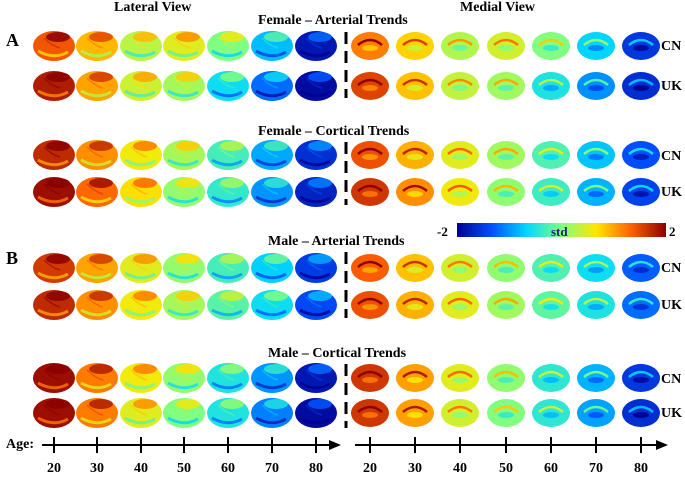  Describe the element at coordinates (97, 468) in the screenshot. I see `age-tick-label: 30` at that location.